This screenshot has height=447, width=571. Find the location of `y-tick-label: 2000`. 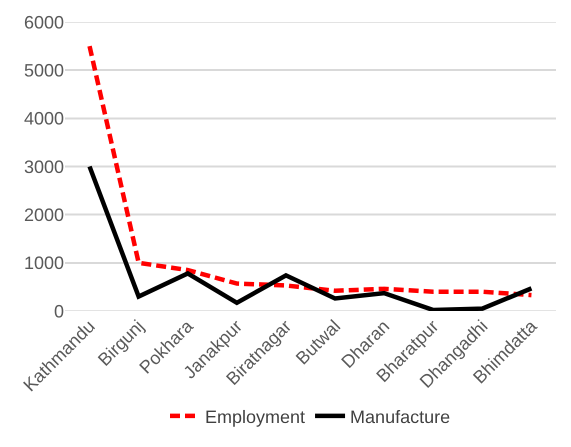

y-tick-label: 2000 is located at coordinates (44, 214).